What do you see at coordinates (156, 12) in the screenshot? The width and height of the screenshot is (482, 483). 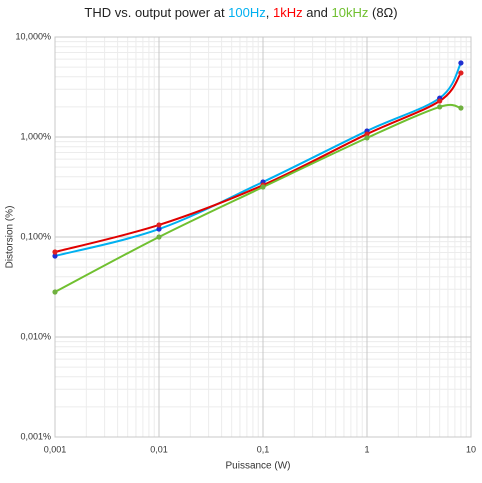 I see `title-part: THD vs. output power at` at bounding box center [156, 12].